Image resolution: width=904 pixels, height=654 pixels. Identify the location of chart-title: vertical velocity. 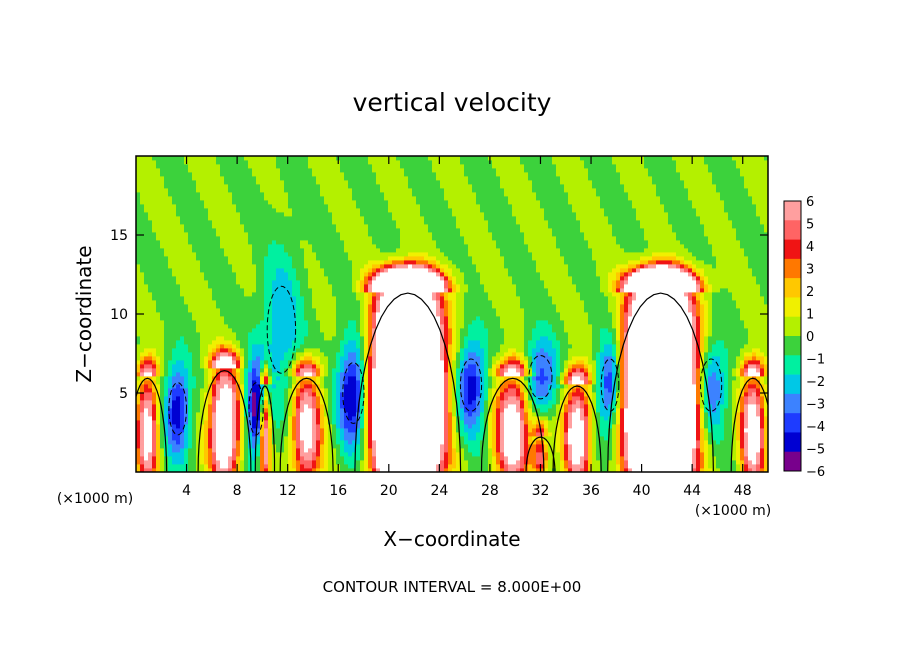
(452, 102).